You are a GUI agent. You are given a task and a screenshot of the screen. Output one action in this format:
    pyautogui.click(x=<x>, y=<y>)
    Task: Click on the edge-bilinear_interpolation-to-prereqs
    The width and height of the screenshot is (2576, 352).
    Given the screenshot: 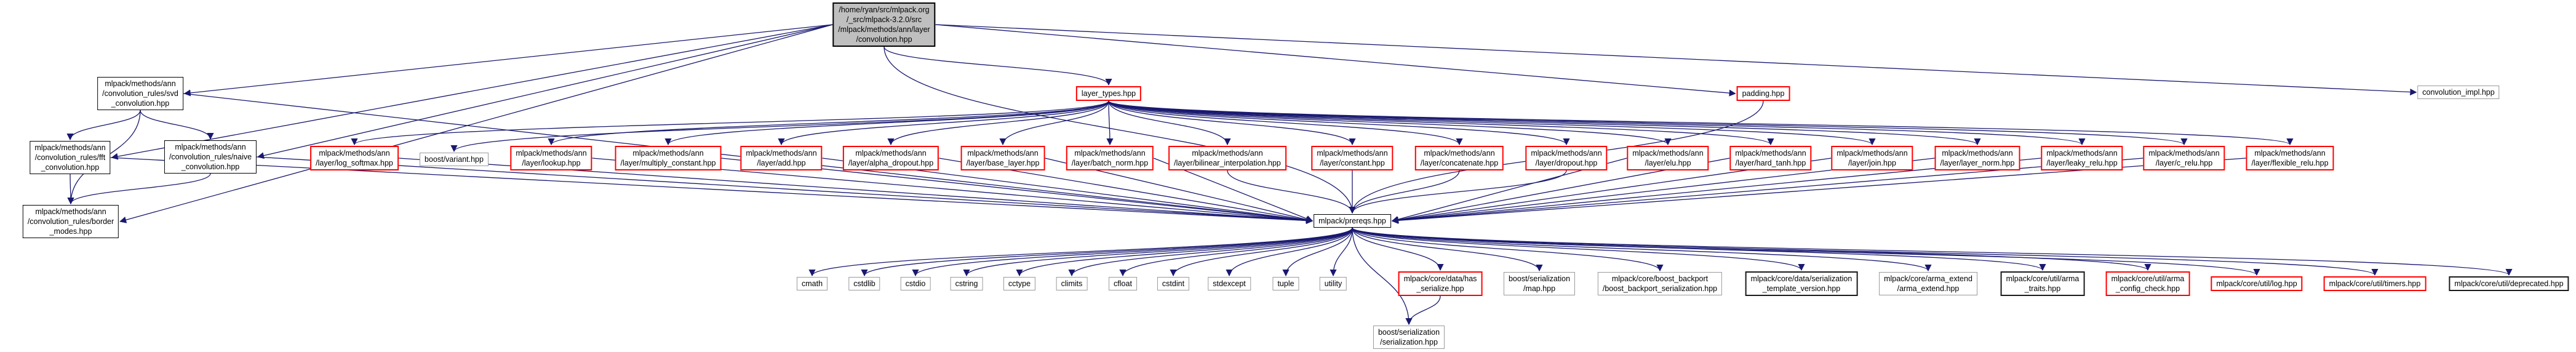 What is the action you would take?
    pyautogui.click(x=1292, y=192)
    